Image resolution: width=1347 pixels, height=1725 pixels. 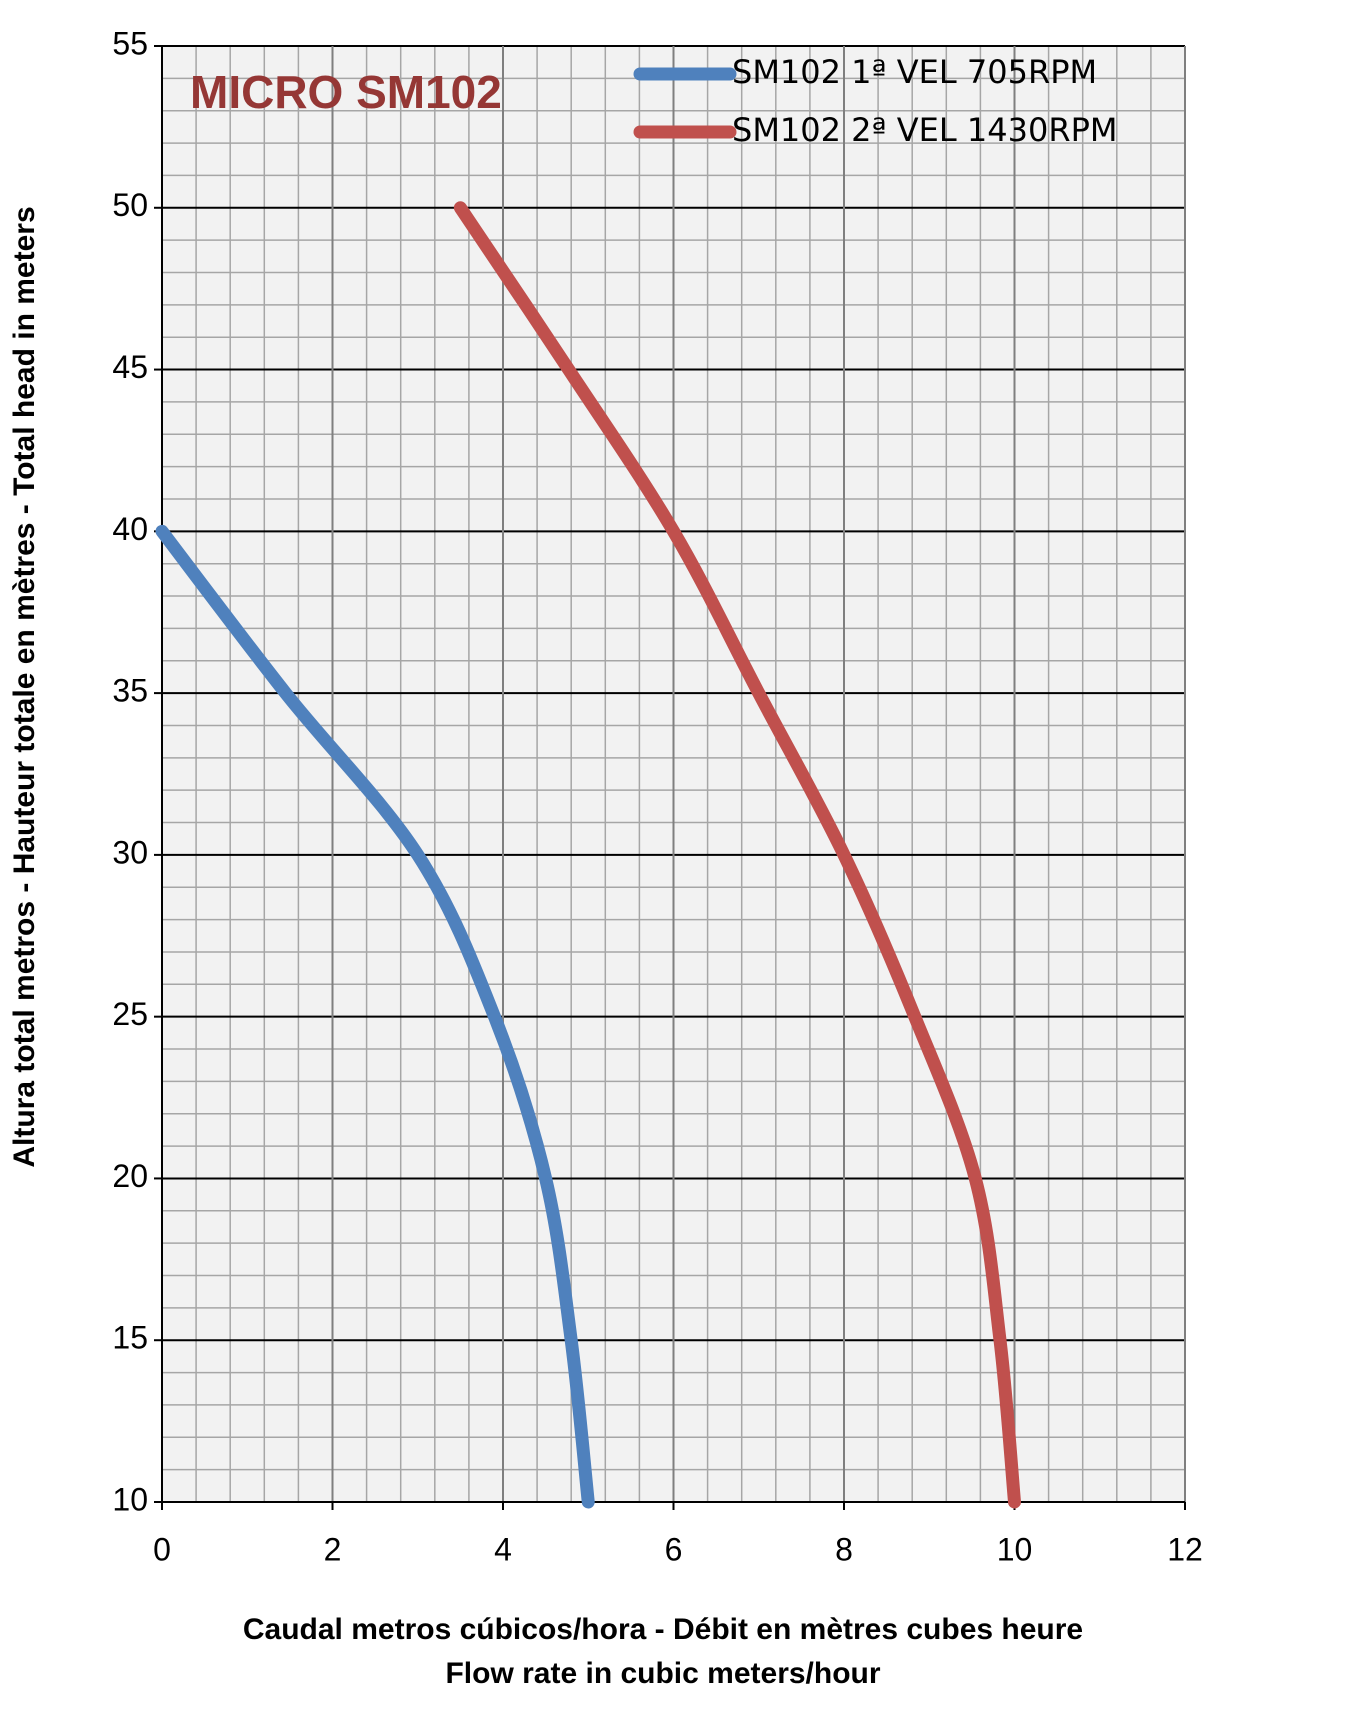 What do you see at coordinates (503, 1549) in the screenshot?
I see `x-tick-label: 4` at bounding box center [503, 1549].